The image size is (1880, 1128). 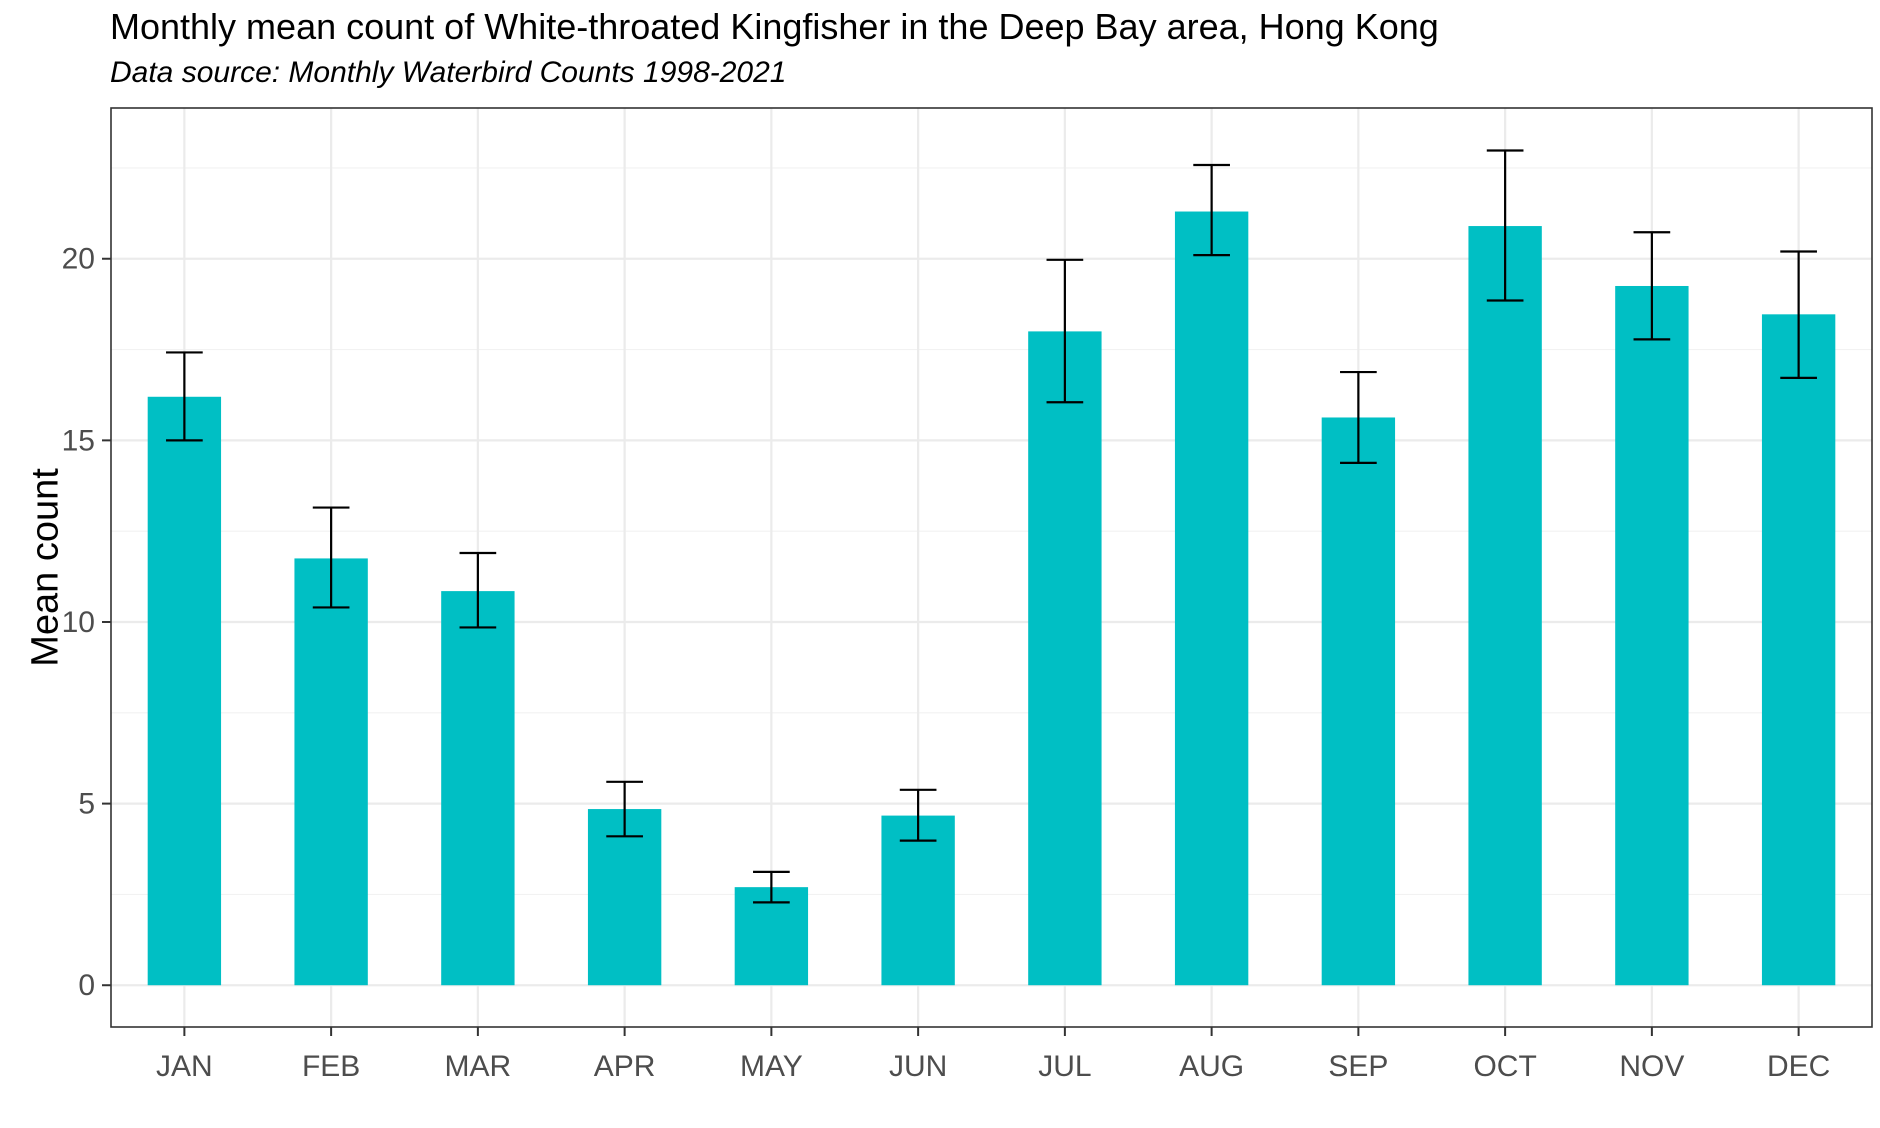 What do you see at coordinates (1358, 417) in the screenshot?
I see `error-bar-sep` at bounding box center [1358, 417].